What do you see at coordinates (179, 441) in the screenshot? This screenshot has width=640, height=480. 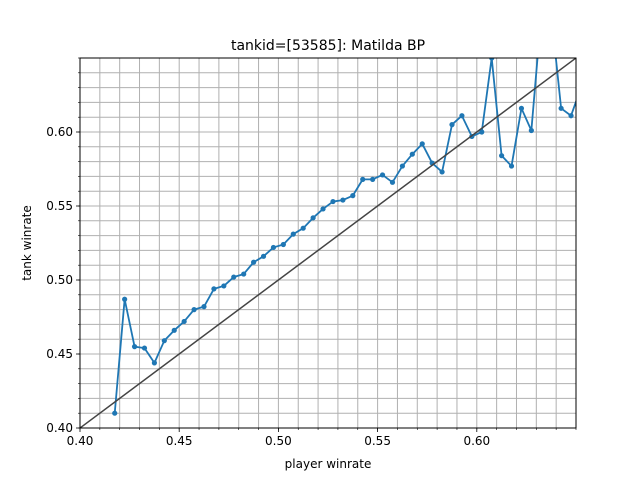 I see `x-tick-label: 0.45` at bounding box center [179, 441].